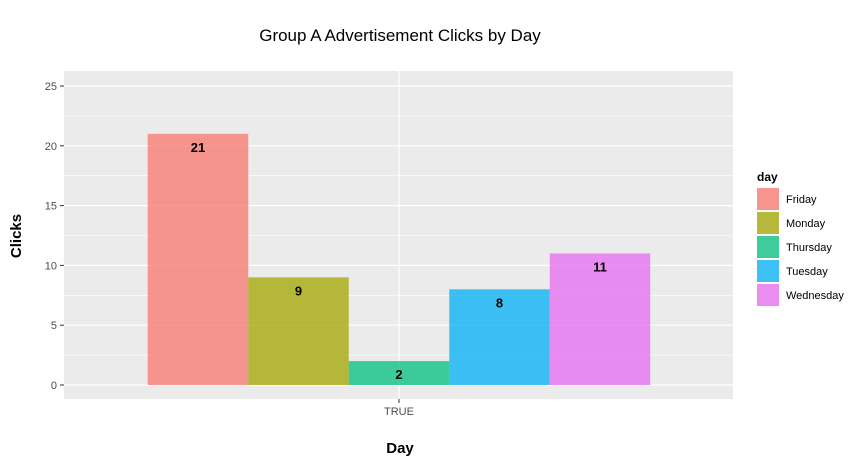 The height and width of the screenshot is (463, 866). What do you see at coordinates (298, 290) in the screenshot?
I see `data-label-monday: 9` at bounding box center [298, 290].